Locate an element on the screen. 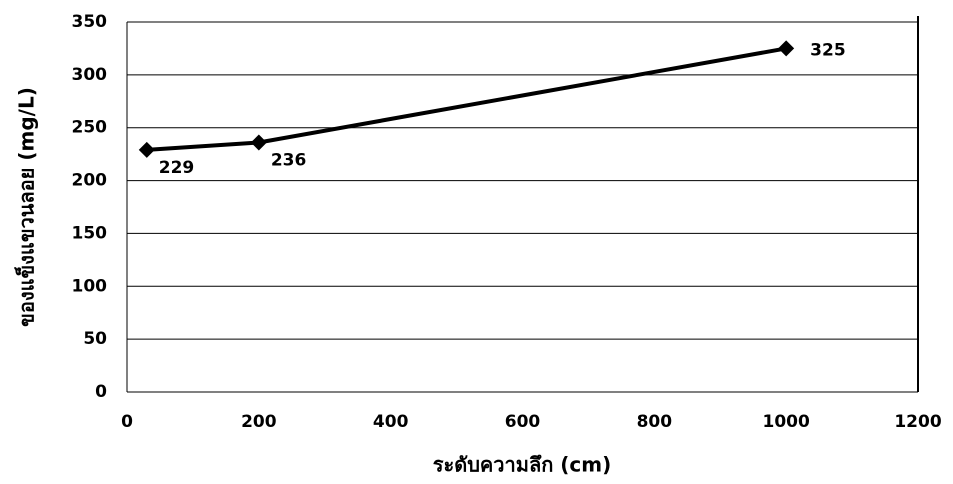 This screenshot has height=484, width=953. x-tick-label: 1000 is located at coordinates (786, 422).